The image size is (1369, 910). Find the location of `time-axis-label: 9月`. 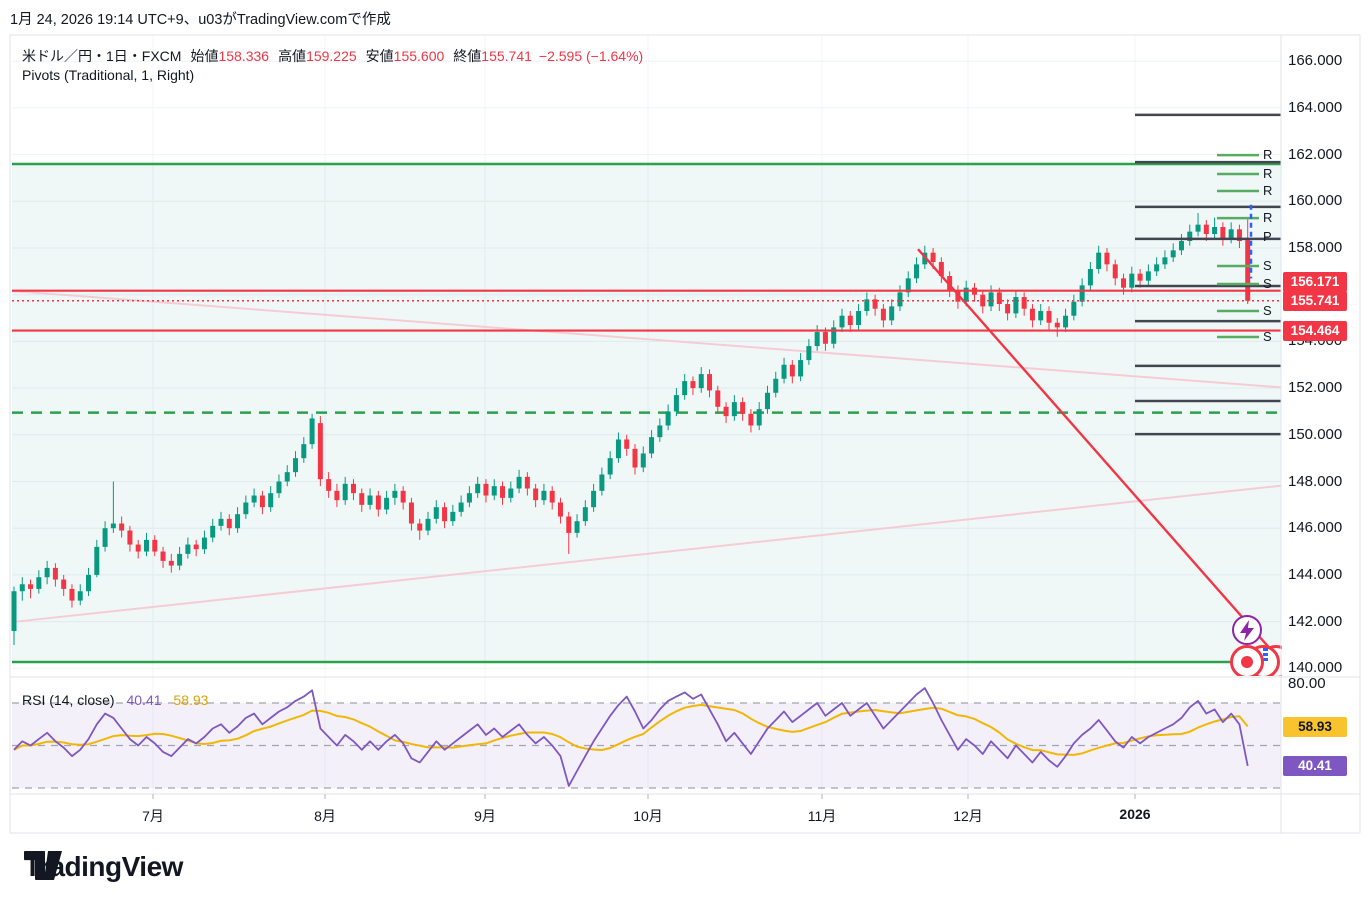

time-axis-label: 9月 is located at coordinates (485, 816).